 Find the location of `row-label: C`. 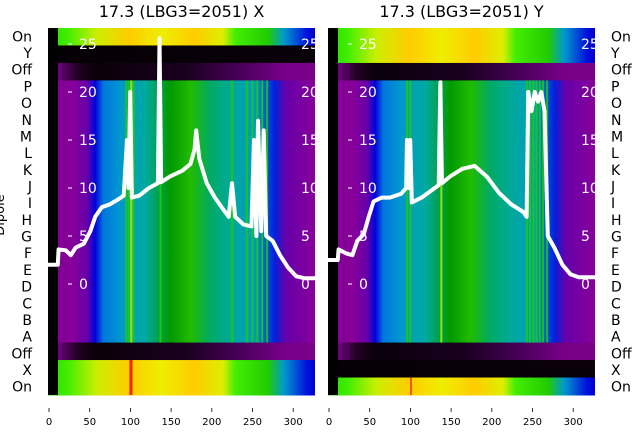

row-label: C is located at coordinates (616, 304).